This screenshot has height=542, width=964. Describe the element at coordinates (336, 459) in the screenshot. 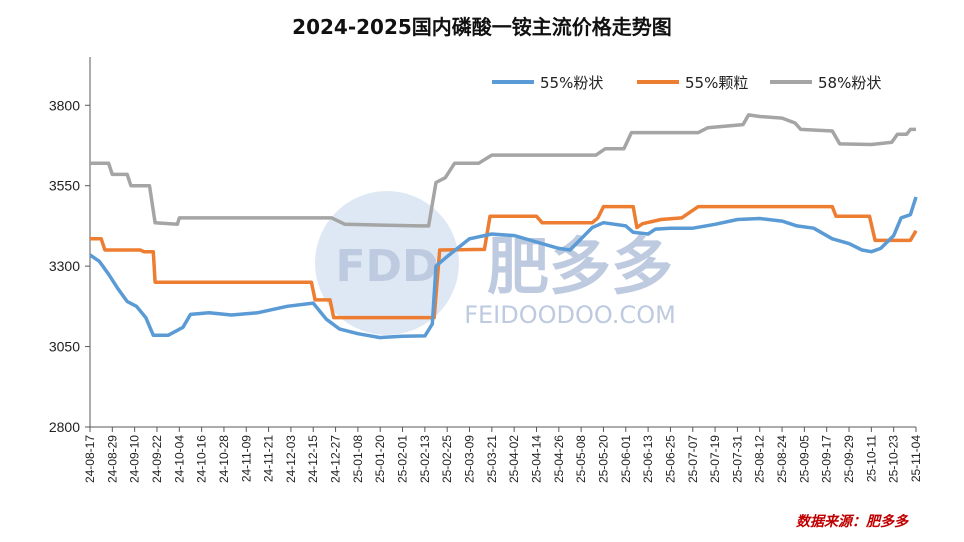

I see `x-tick-label: 24-12-27` at that location.